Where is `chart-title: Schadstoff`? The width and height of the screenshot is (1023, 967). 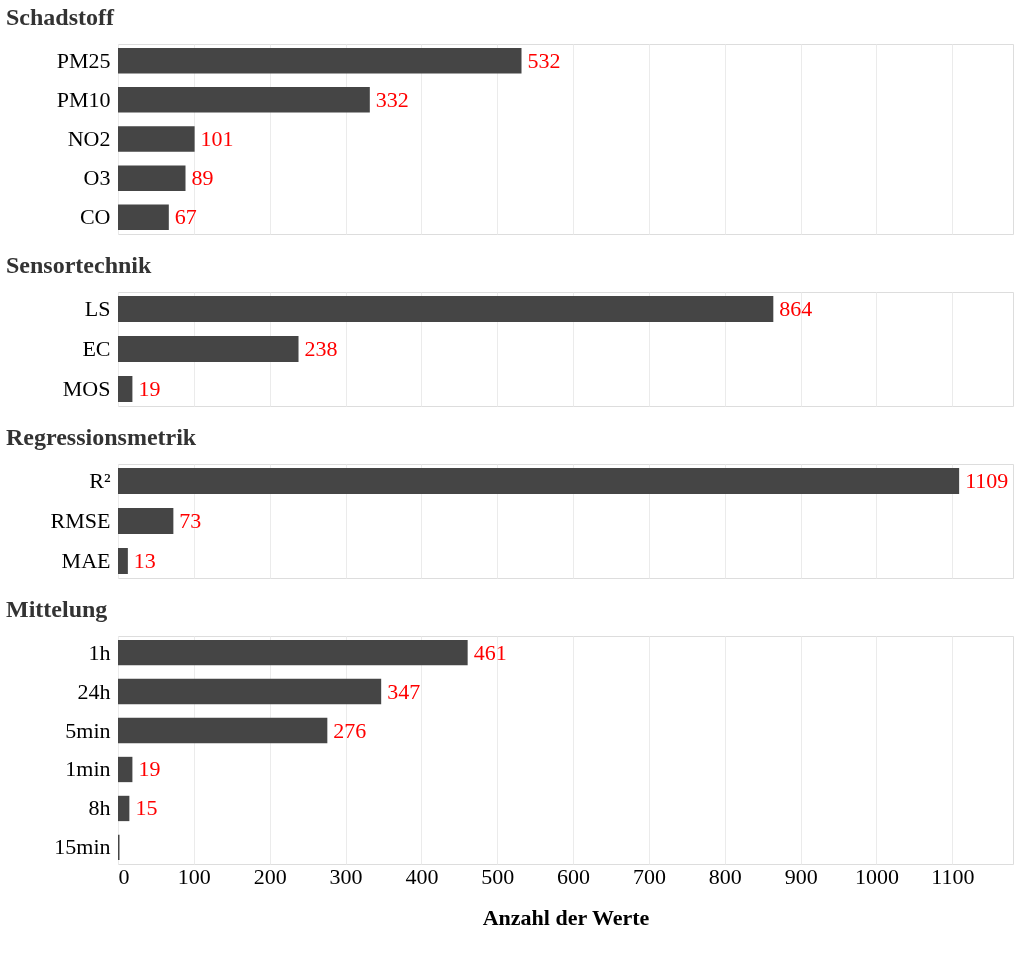 chart-title: Schadstoff is located at coordinates (61, 17).